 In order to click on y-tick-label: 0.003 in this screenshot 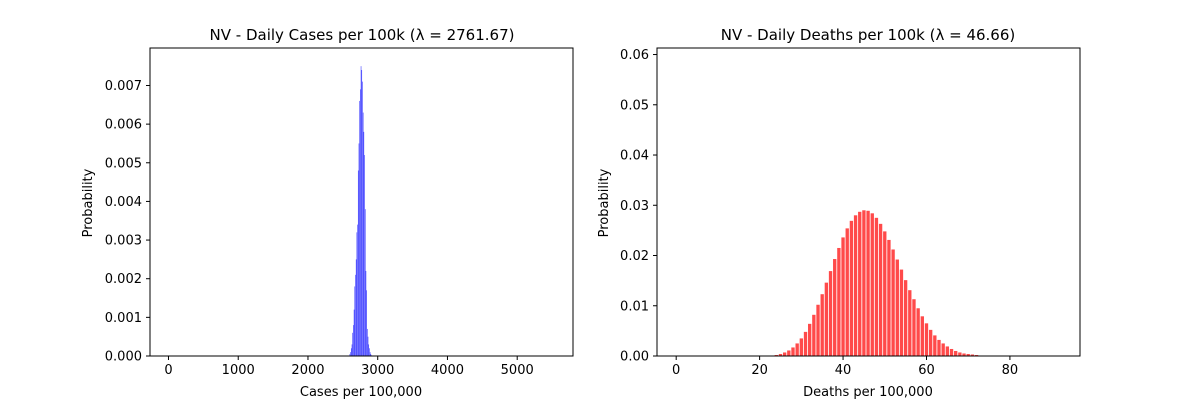, I will do `click(123, 241)`.